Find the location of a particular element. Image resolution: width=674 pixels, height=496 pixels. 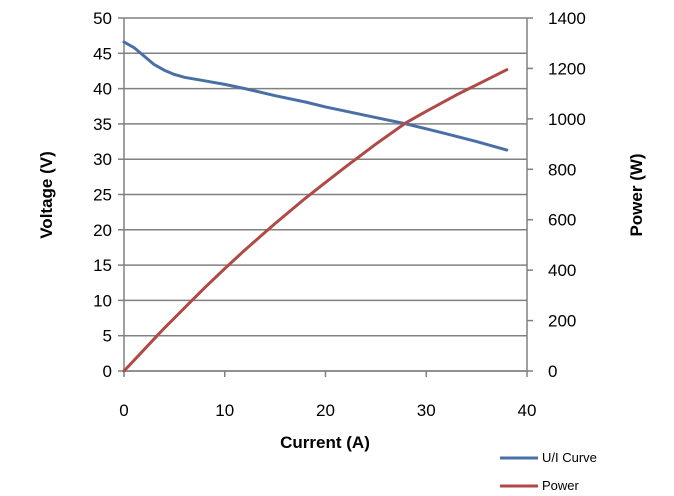

y-right-tick-label-1400: 1400 is located at coordinates (567, 18).